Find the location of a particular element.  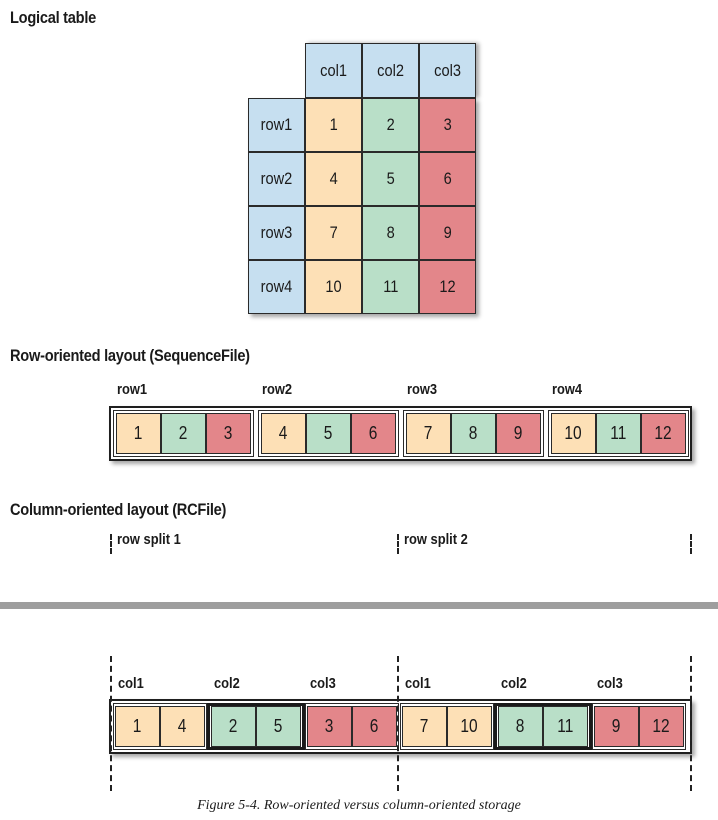

table-cell: 5 is located at coordinates (390, 179).